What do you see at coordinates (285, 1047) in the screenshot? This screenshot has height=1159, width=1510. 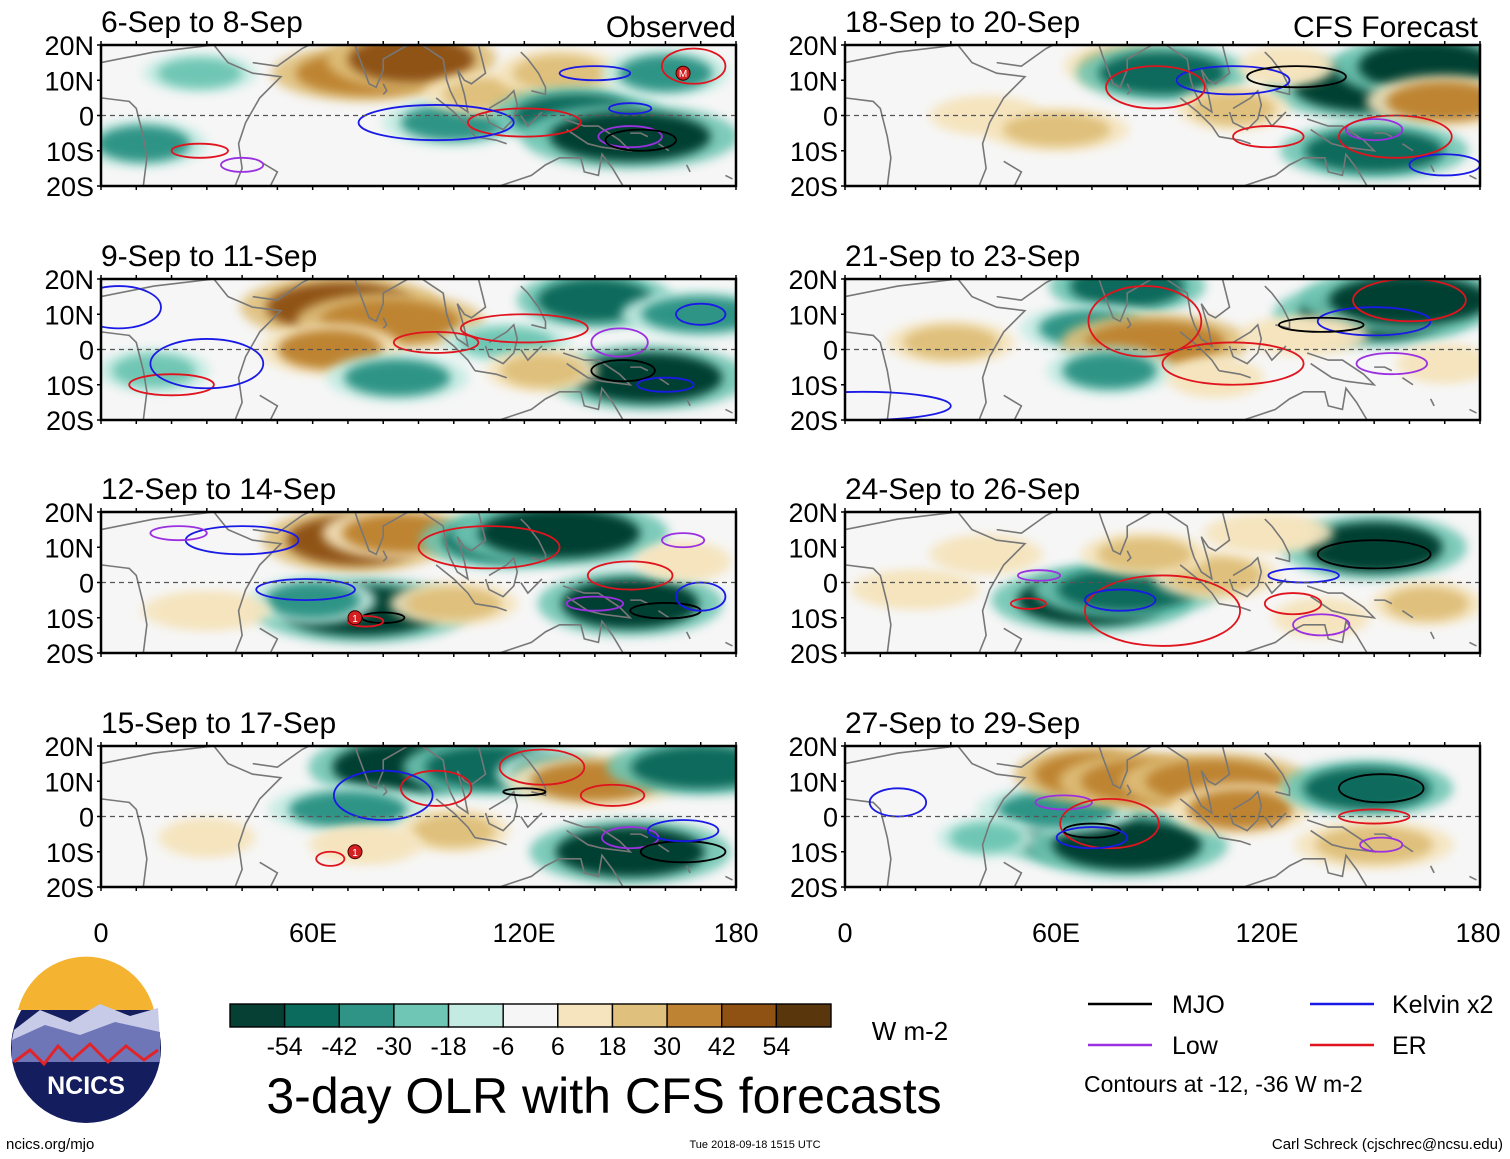 I see `colorbar-label: -54` at bounding box center [285, 1047].